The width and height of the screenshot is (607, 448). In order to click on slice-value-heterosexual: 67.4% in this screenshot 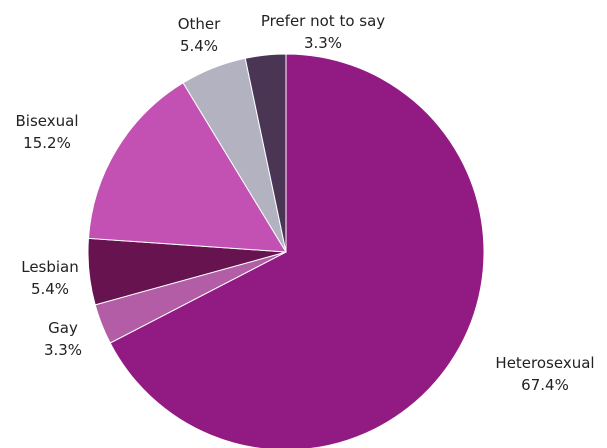, I will do `click(545, 385)`.